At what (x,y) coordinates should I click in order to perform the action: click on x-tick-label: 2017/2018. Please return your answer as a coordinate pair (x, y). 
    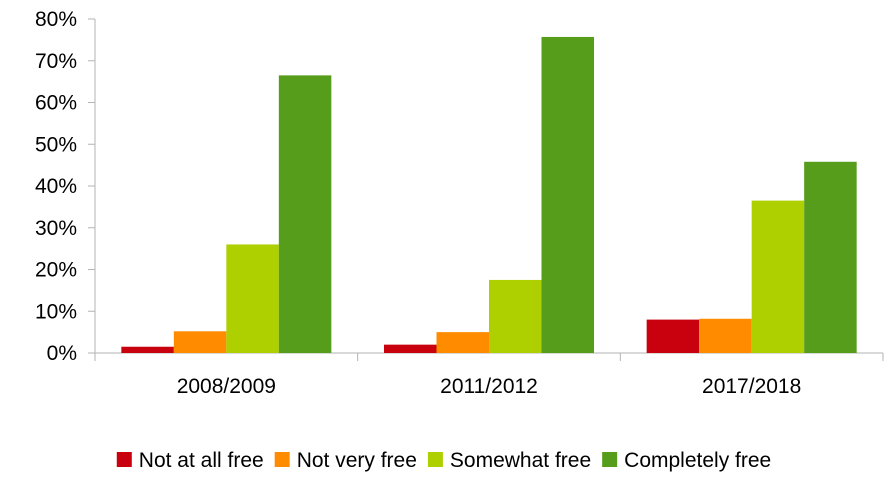
    Looking at the image, I should click on (751, 386).